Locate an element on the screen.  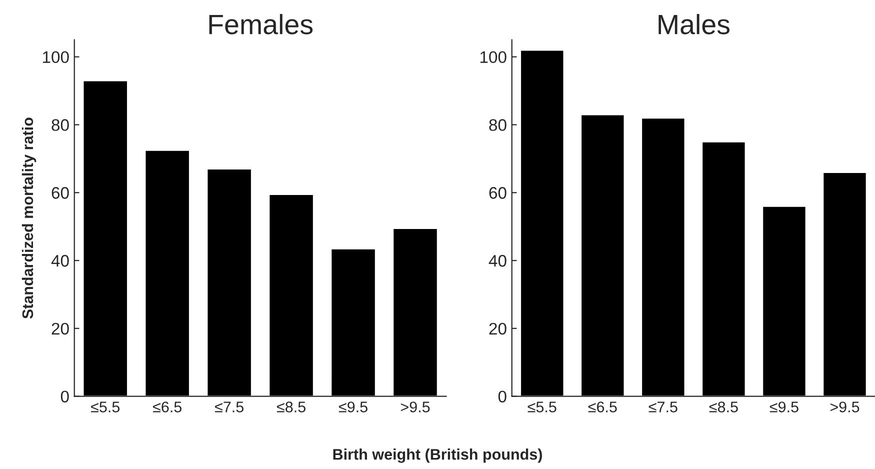
chart-title: Males is located at coordinates (694, 24).